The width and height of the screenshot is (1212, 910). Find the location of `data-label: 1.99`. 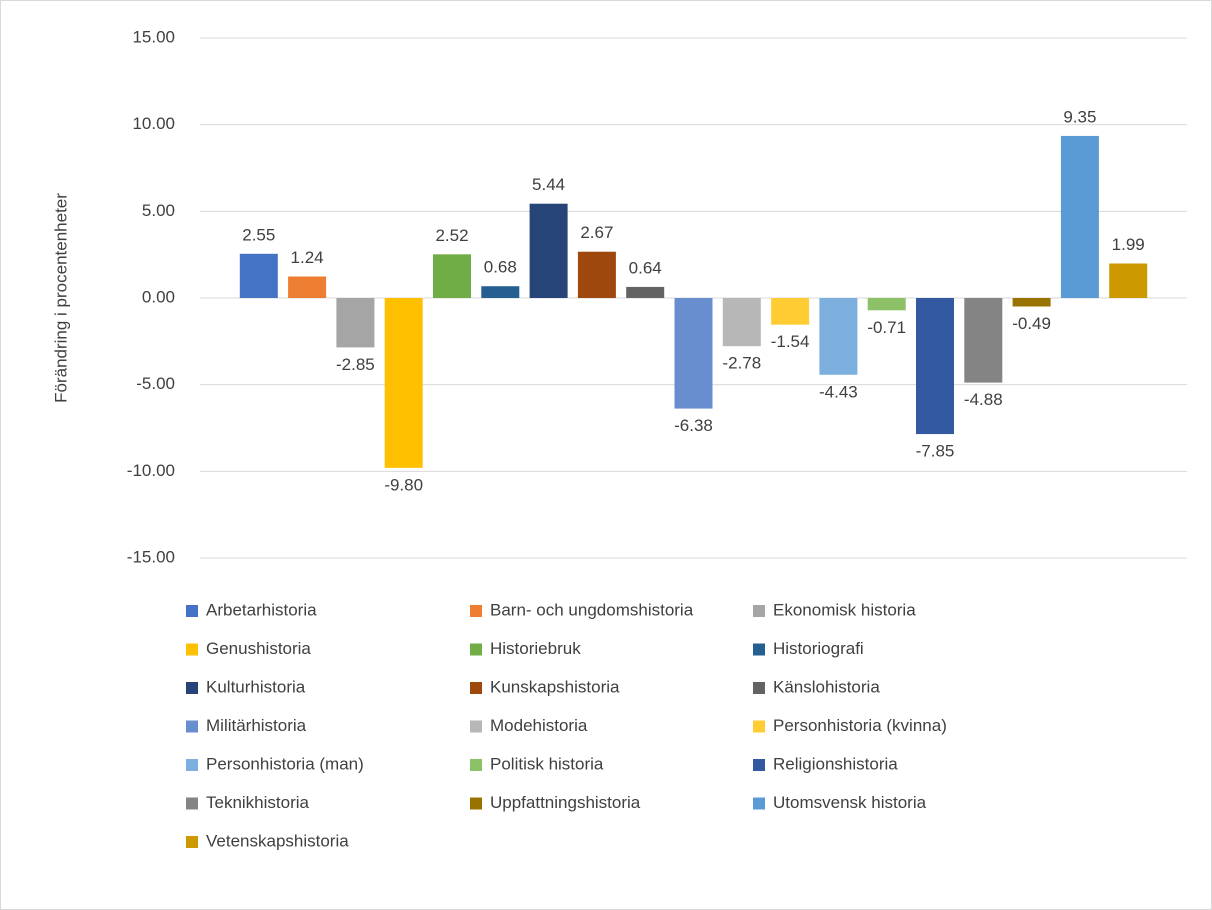

data-label: 1.99 is located at coordinates (1128, 244).